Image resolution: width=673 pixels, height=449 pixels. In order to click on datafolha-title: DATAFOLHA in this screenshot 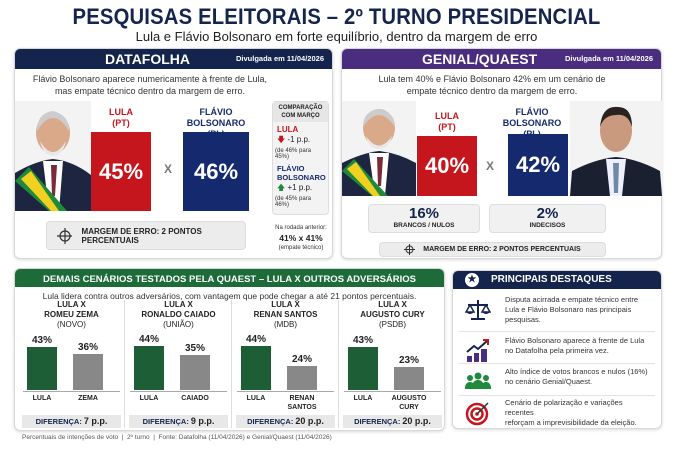, I will do `click(148, 59)`.